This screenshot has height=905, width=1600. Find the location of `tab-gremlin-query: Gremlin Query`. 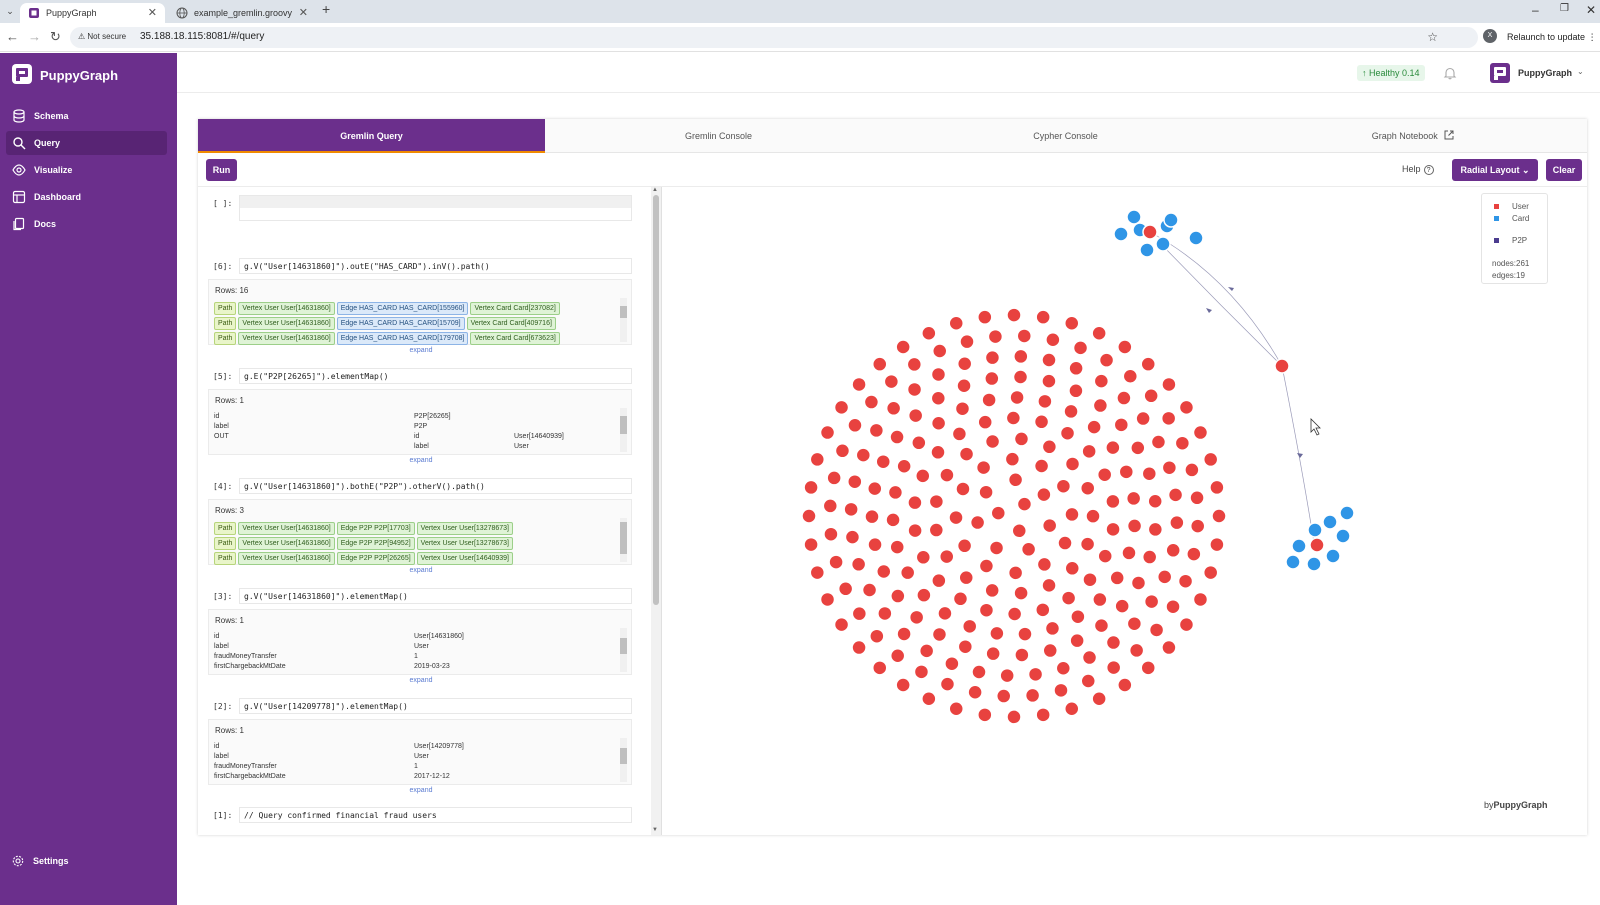

tab-gremlin-query: Gremlin Query is located at coordinates (371, 136).